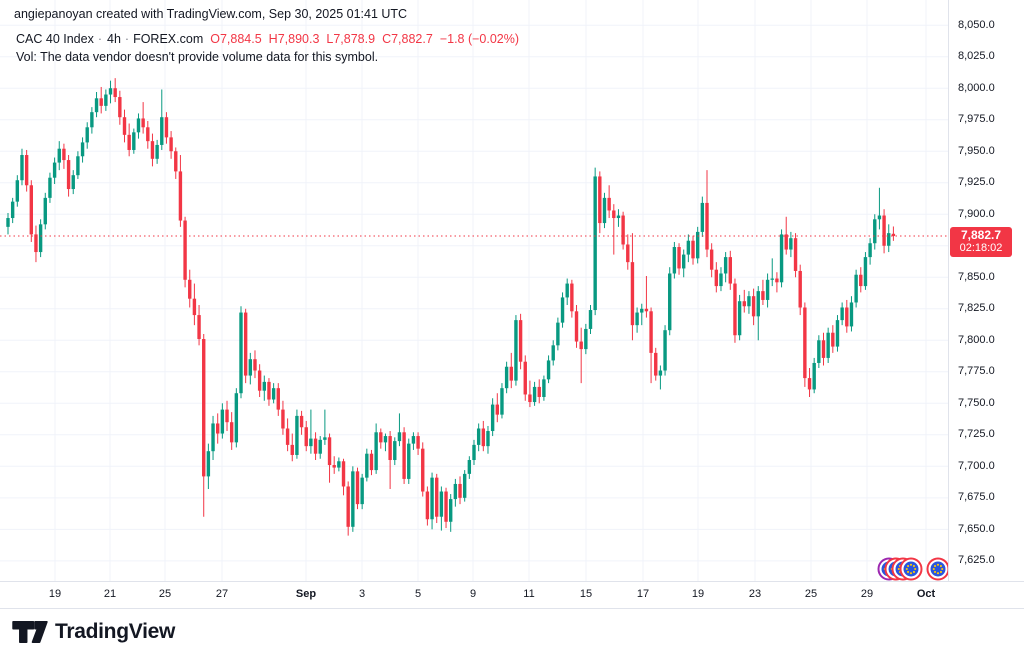 The image size is (1024, 665). What do you see at coordinates (976, 560) in the screenshot?
I see `price-axis-label: 7,625.0` at bounding box center [976, 560].